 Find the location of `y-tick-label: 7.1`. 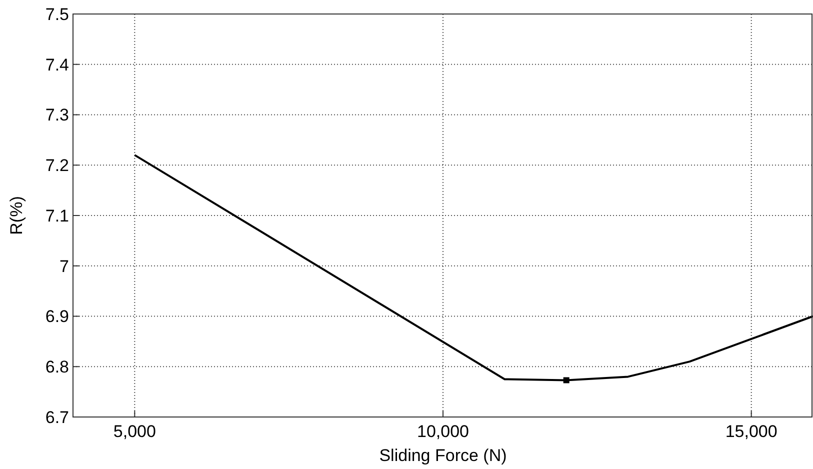

y-tick-label: 7.1 is located at coordinates (57, 216).